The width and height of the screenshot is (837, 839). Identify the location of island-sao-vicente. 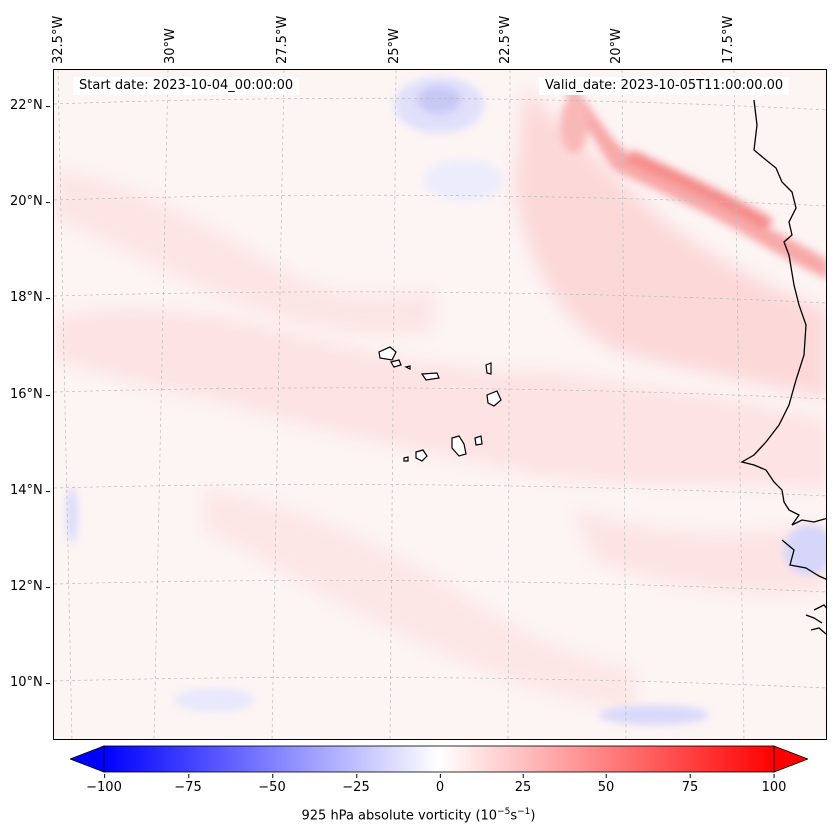
(396, 363).